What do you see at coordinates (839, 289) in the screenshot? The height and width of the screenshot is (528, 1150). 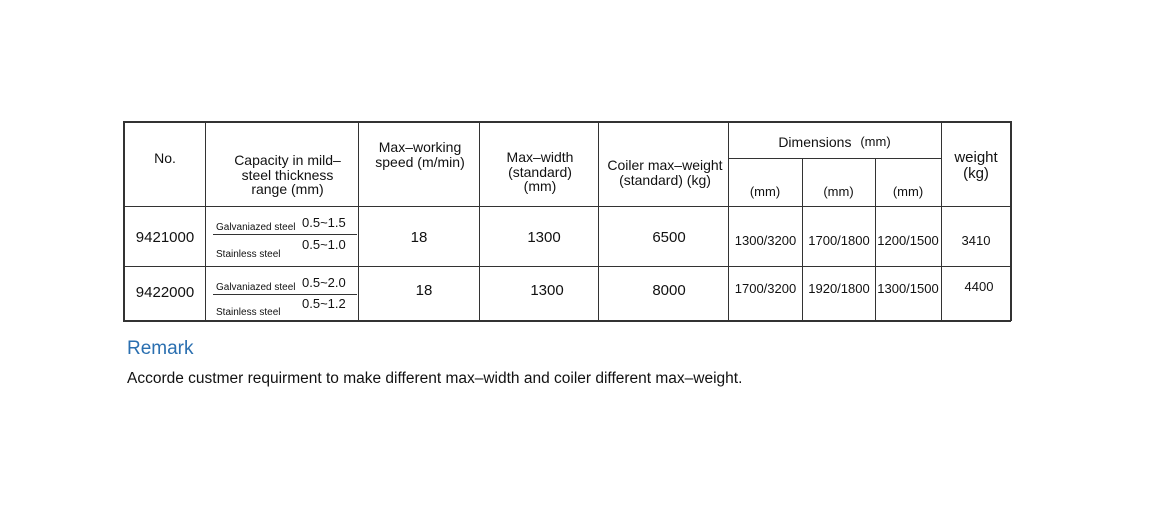 I see `cell-dim-2: 1920/1800` at bounding box center [839, 289].